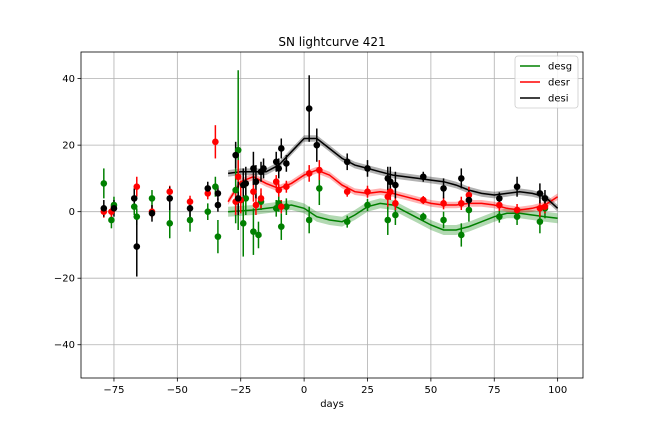  What do you see at coordinates (557, 390) in the screenshot?
I see `x-tick-label: 100` at bounding box center [557, 390].